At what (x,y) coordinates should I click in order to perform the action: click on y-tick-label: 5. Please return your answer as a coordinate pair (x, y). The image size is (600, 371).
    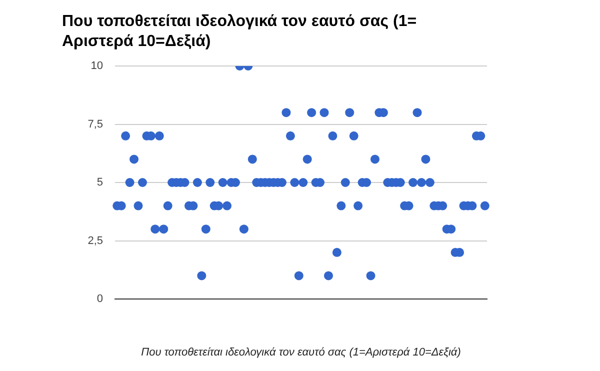
    Looking at the image, I should click on (99, 182).